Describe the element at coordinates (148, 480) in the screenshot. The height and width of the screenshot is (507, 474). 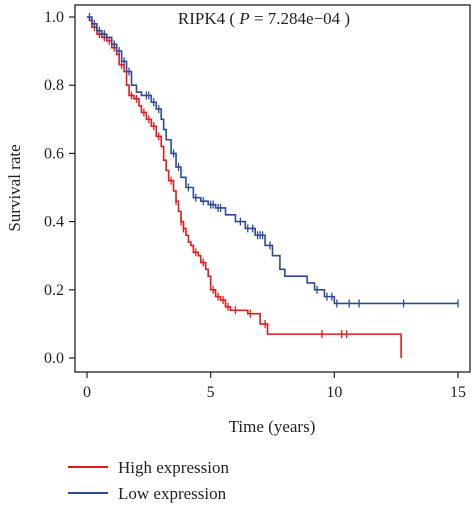
I see `legend: High expression Low expression` at that location.